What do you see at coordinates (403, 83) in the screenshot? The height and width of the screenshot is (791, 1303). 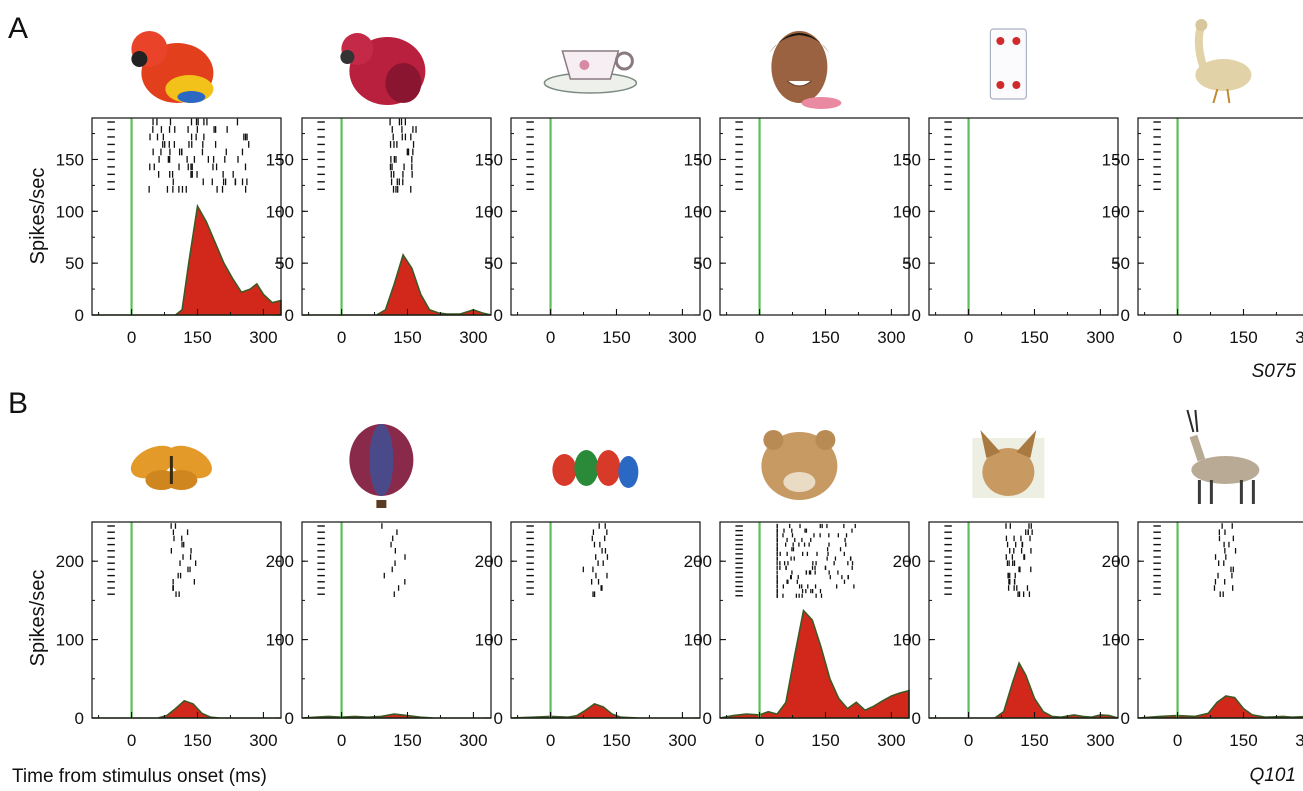 I see `macaw-wing` at bounding box center [403, 83].